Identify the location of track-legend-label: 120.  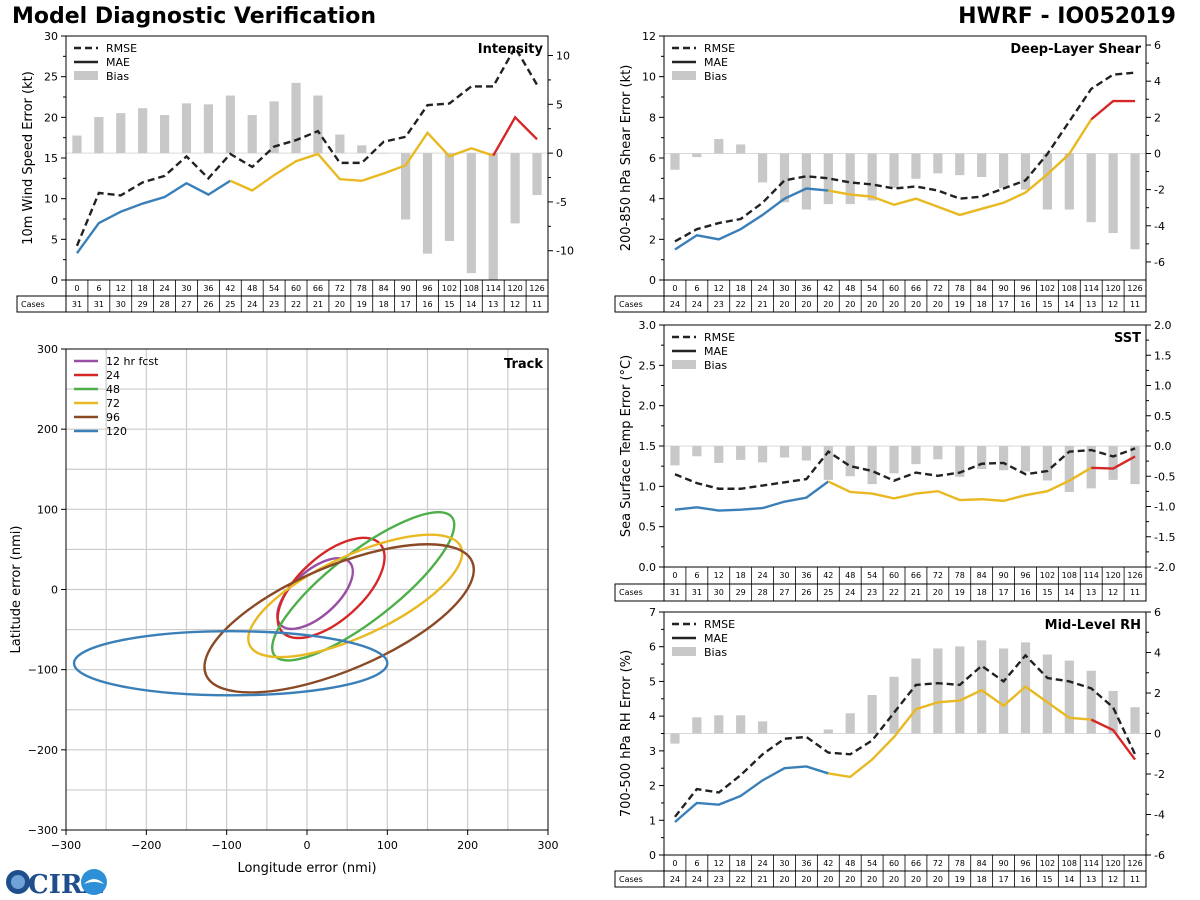
(116, 431).